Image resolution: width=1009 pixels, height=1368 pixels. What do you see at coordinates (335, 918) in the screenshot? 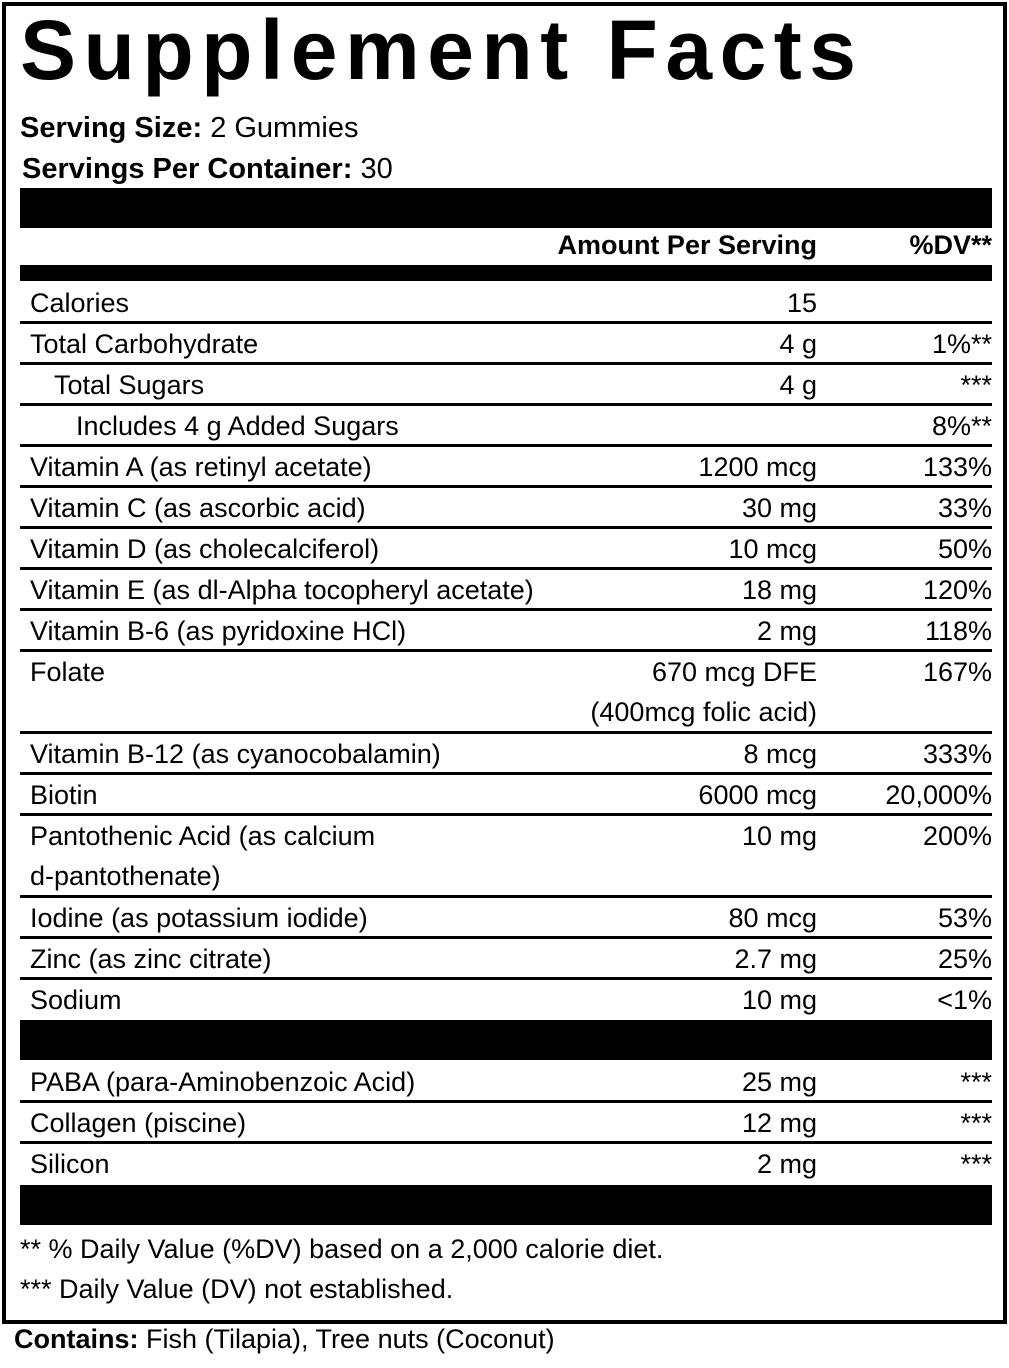
I see `nutrient-name: Iodine (as potassium iodide)` at bounding box center [335, 918].